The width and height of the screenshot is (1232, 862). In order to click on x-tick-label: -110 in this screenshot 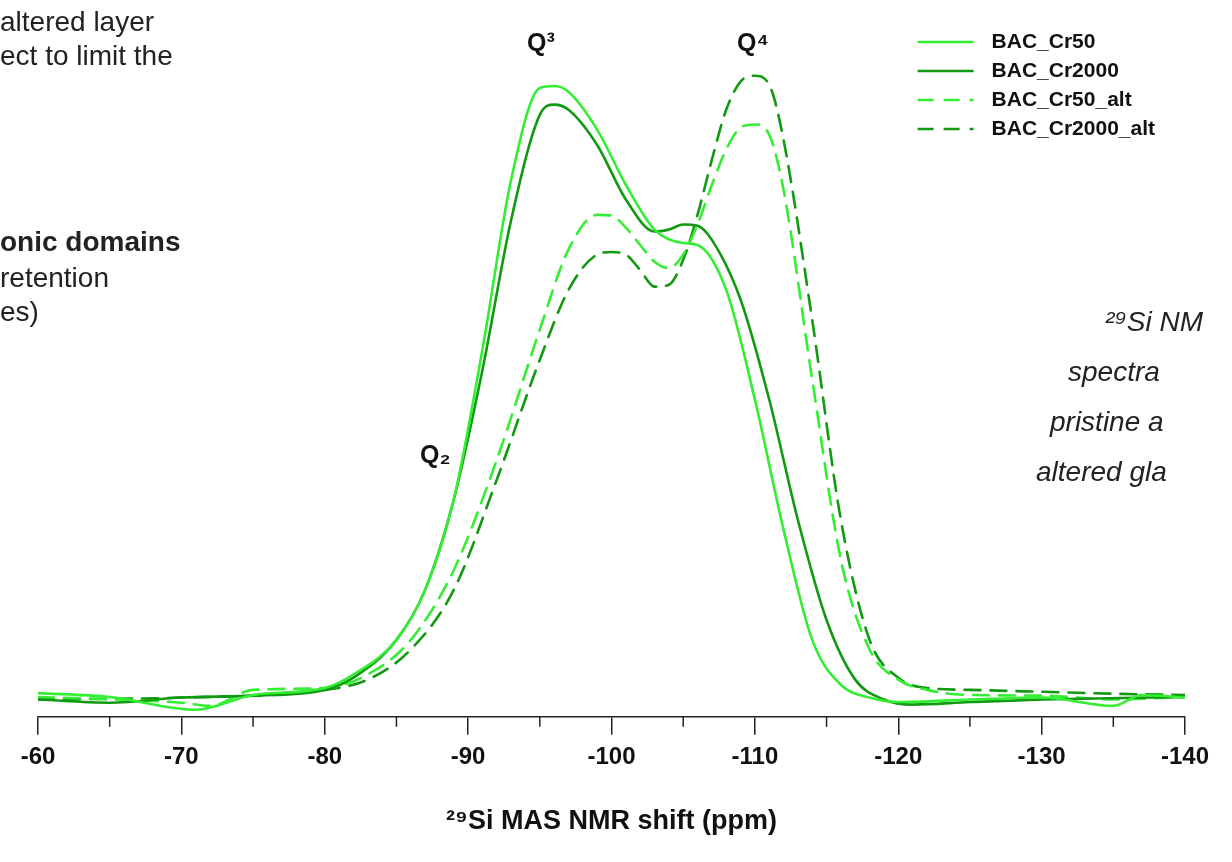, I will do `click(755, 755)`.